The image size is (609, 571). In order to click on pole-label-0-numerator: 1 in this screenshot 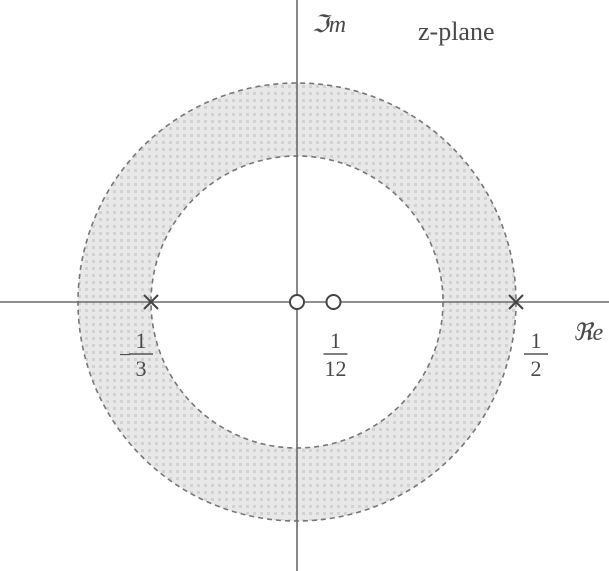, I will do `click(141, 340)`.